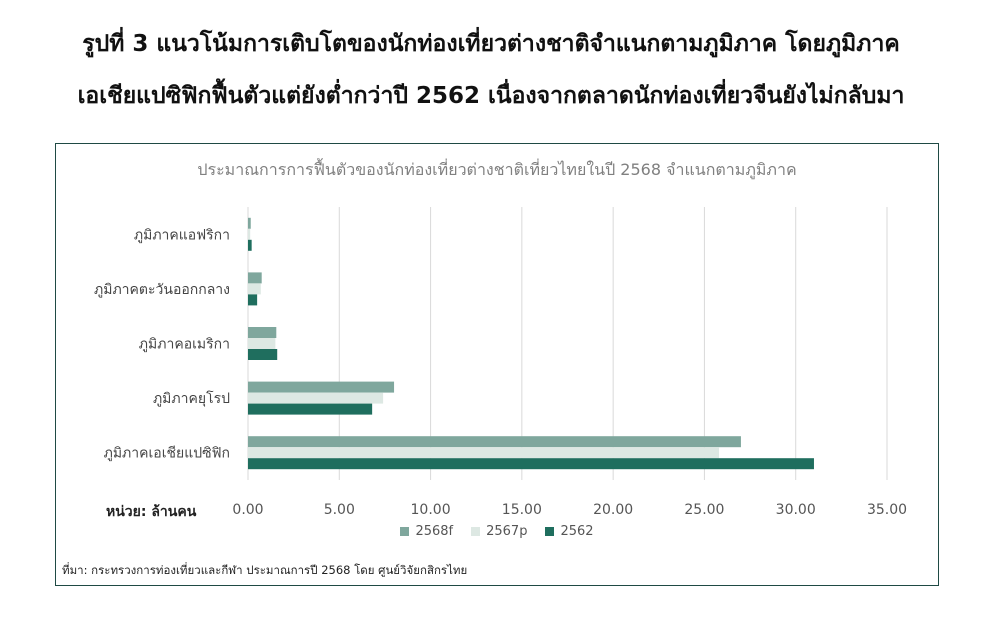 This screenshot has width=982, height=619. What do you see at coordinates (507, 531) in the screenshot?
I see `legend-label: 2567p` at bounding box center [507, 531].